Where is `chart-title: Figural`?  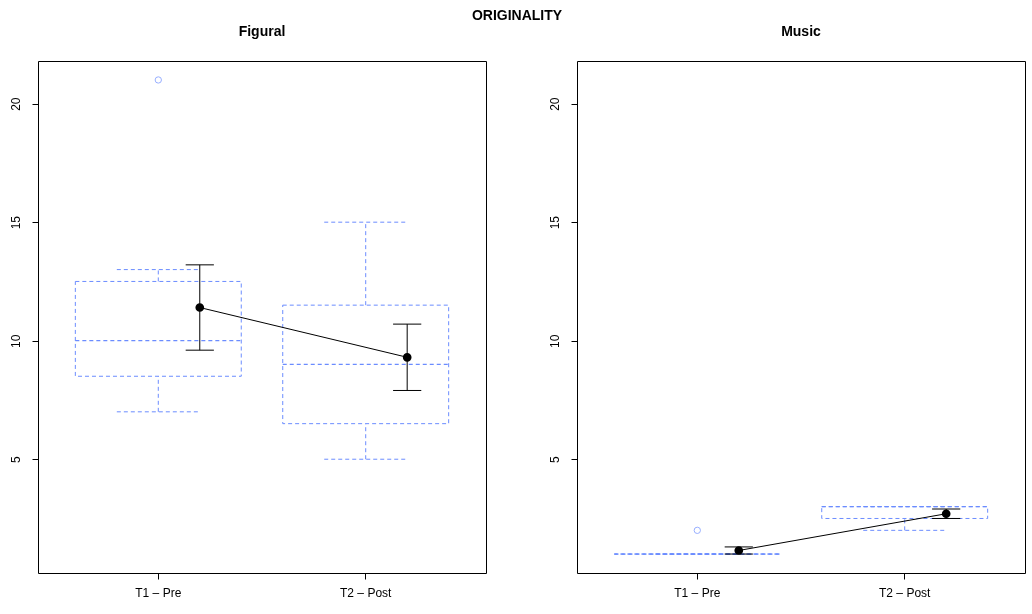
chart-title: Figural is located at coordinates (262, 31).